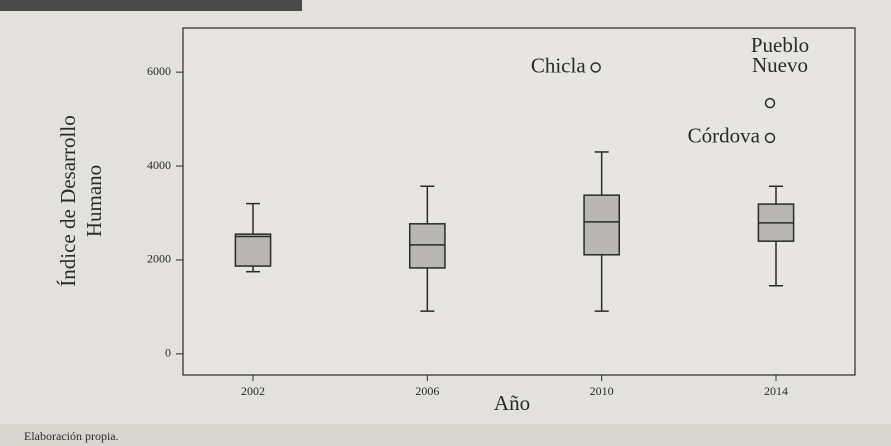 This screenshot has width=891, height=446. I want to click on x-tick-label: 2006, so click(427, 391).